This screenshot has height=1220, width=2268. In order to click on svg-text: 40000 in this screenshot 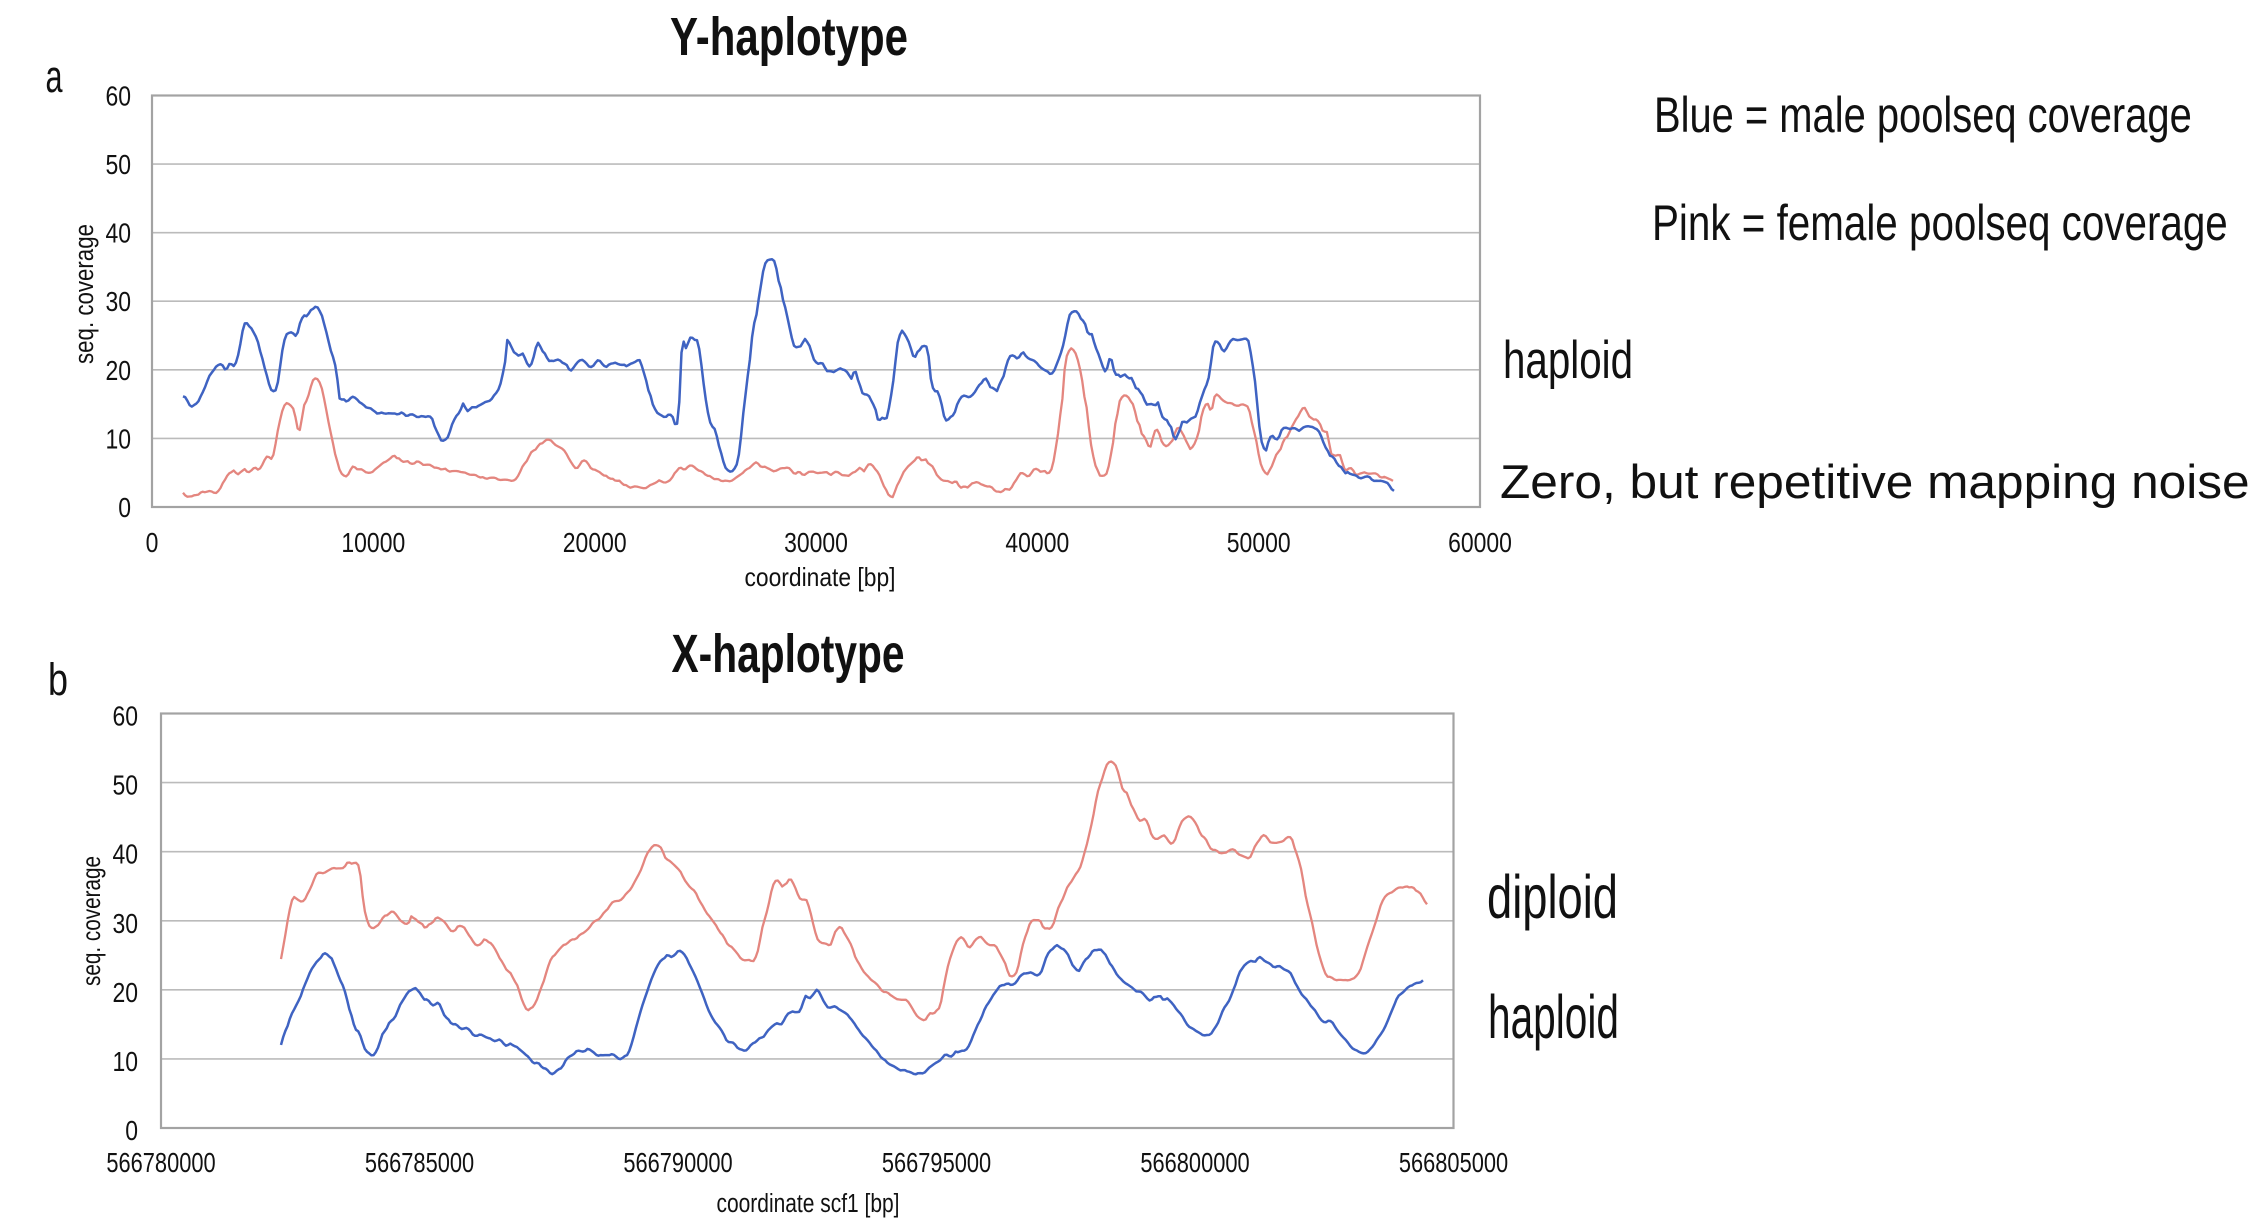, I will do `click(1037, 543)`.